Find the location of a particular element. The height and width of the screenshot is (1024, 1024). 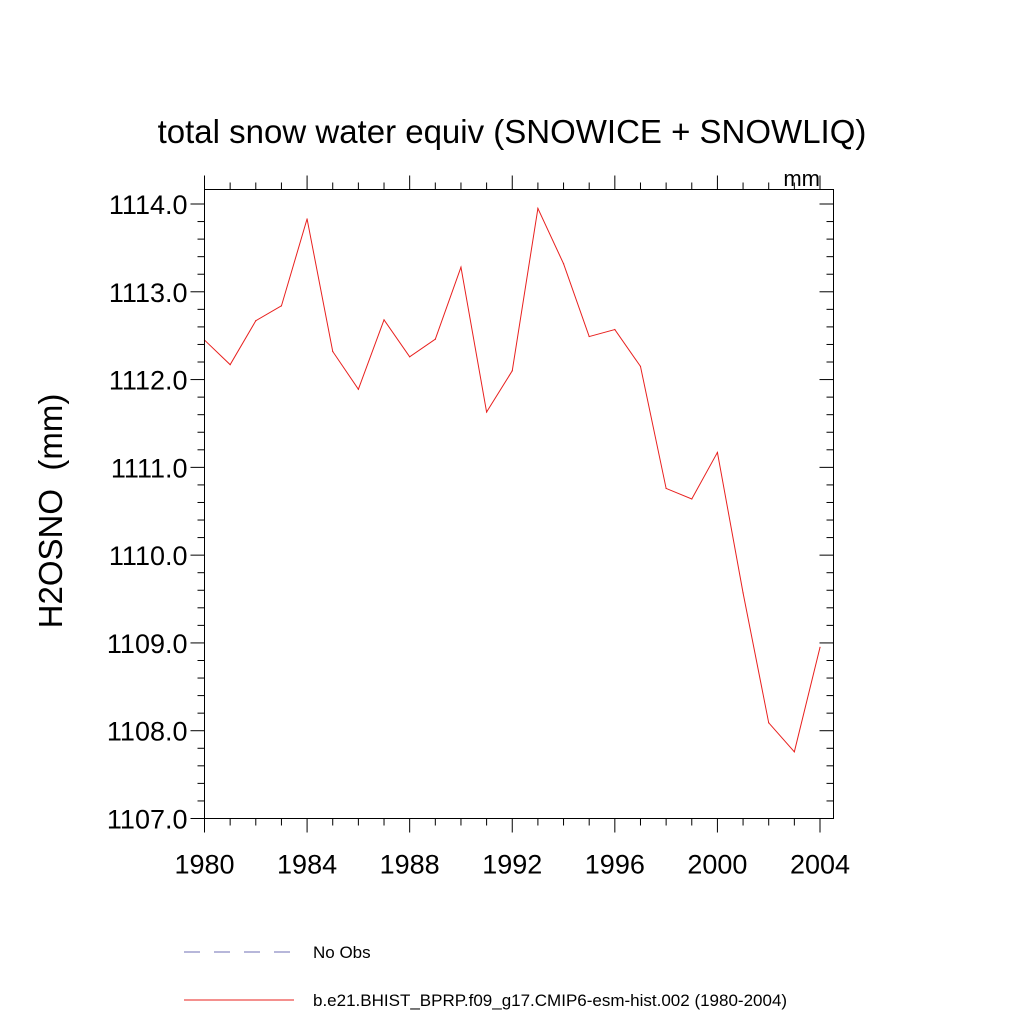

x-tick-label: 1996 is located at coordinates (615, 865).